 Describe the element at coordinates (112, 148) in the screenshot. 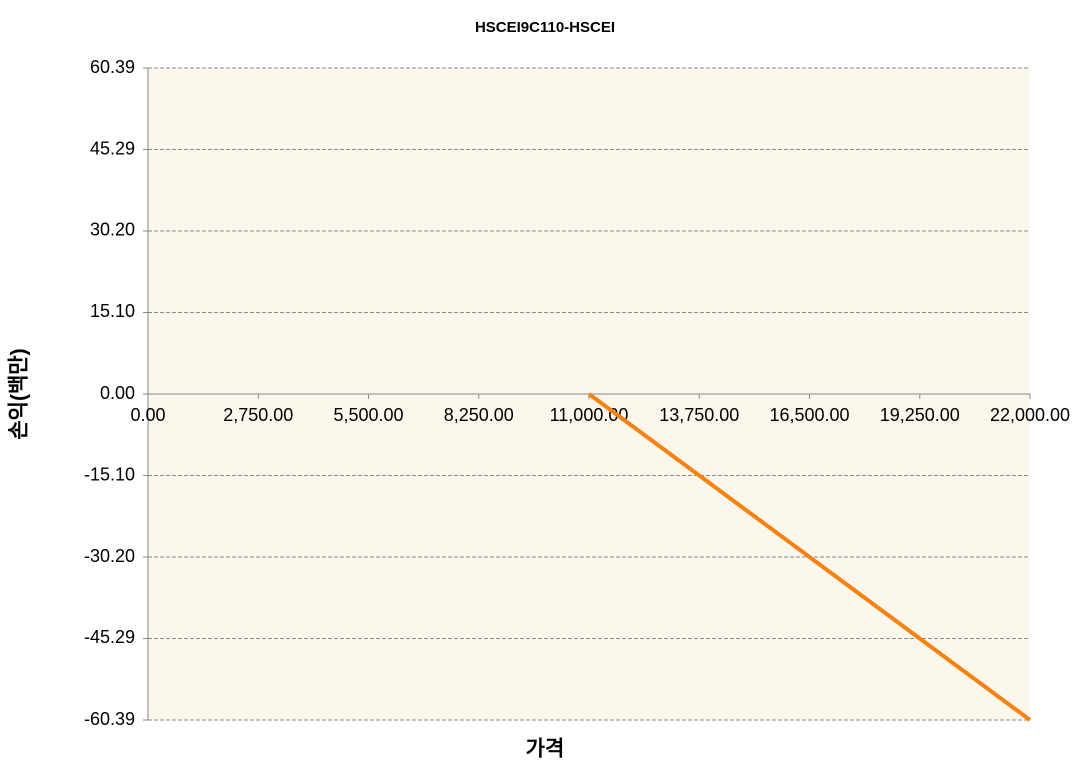

I see `y-tick-label: 45.29` at that location.